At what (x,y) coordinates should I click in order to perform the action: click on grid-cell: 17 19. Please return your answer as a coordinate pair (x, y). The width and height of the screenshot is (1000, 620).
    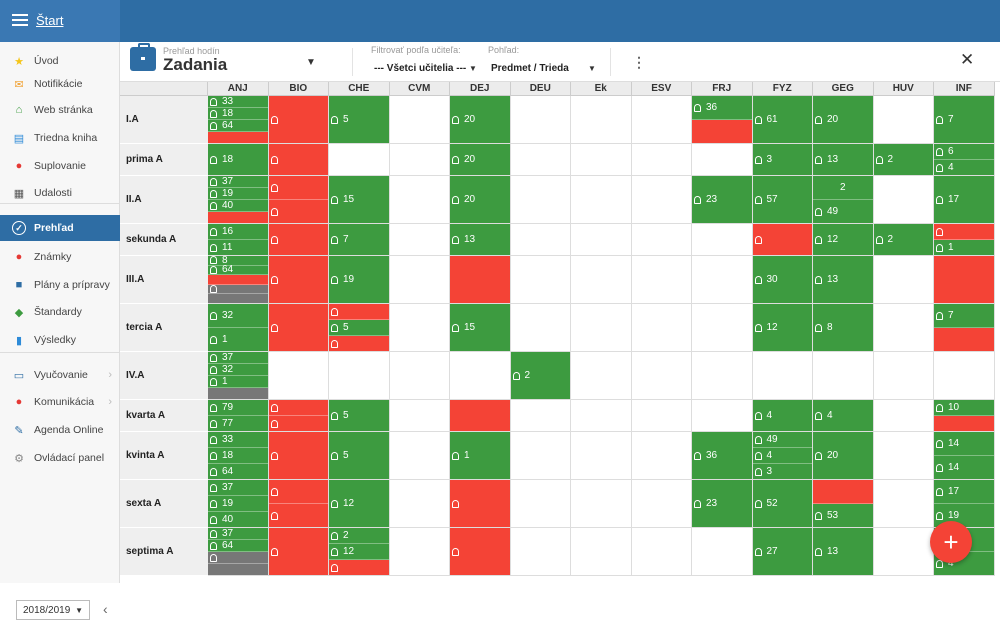
    Looking at the image, I should click on (964, 504).